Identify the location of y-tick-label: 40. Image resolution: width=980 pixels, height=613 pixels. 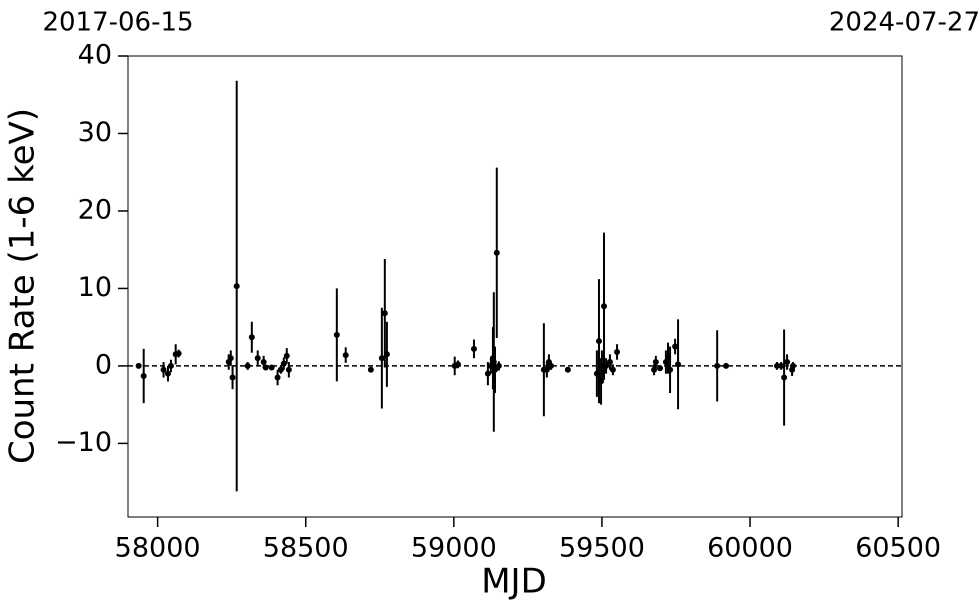
(95, 55).